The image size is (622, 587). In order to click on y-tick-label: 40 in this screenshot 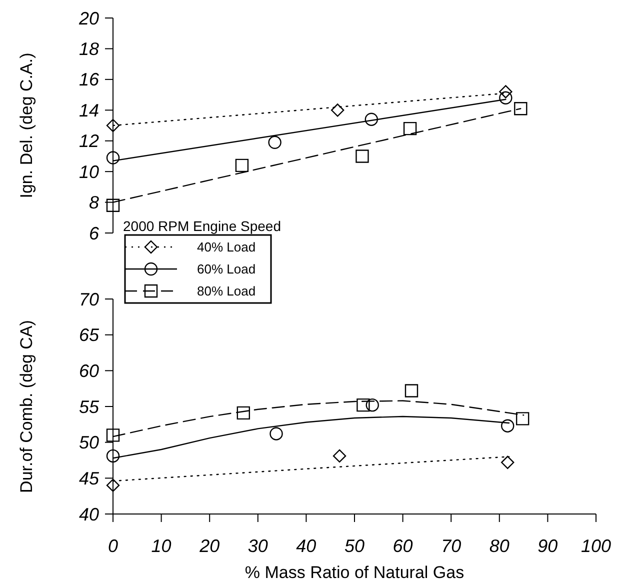, I will do `click(88, 514)`.